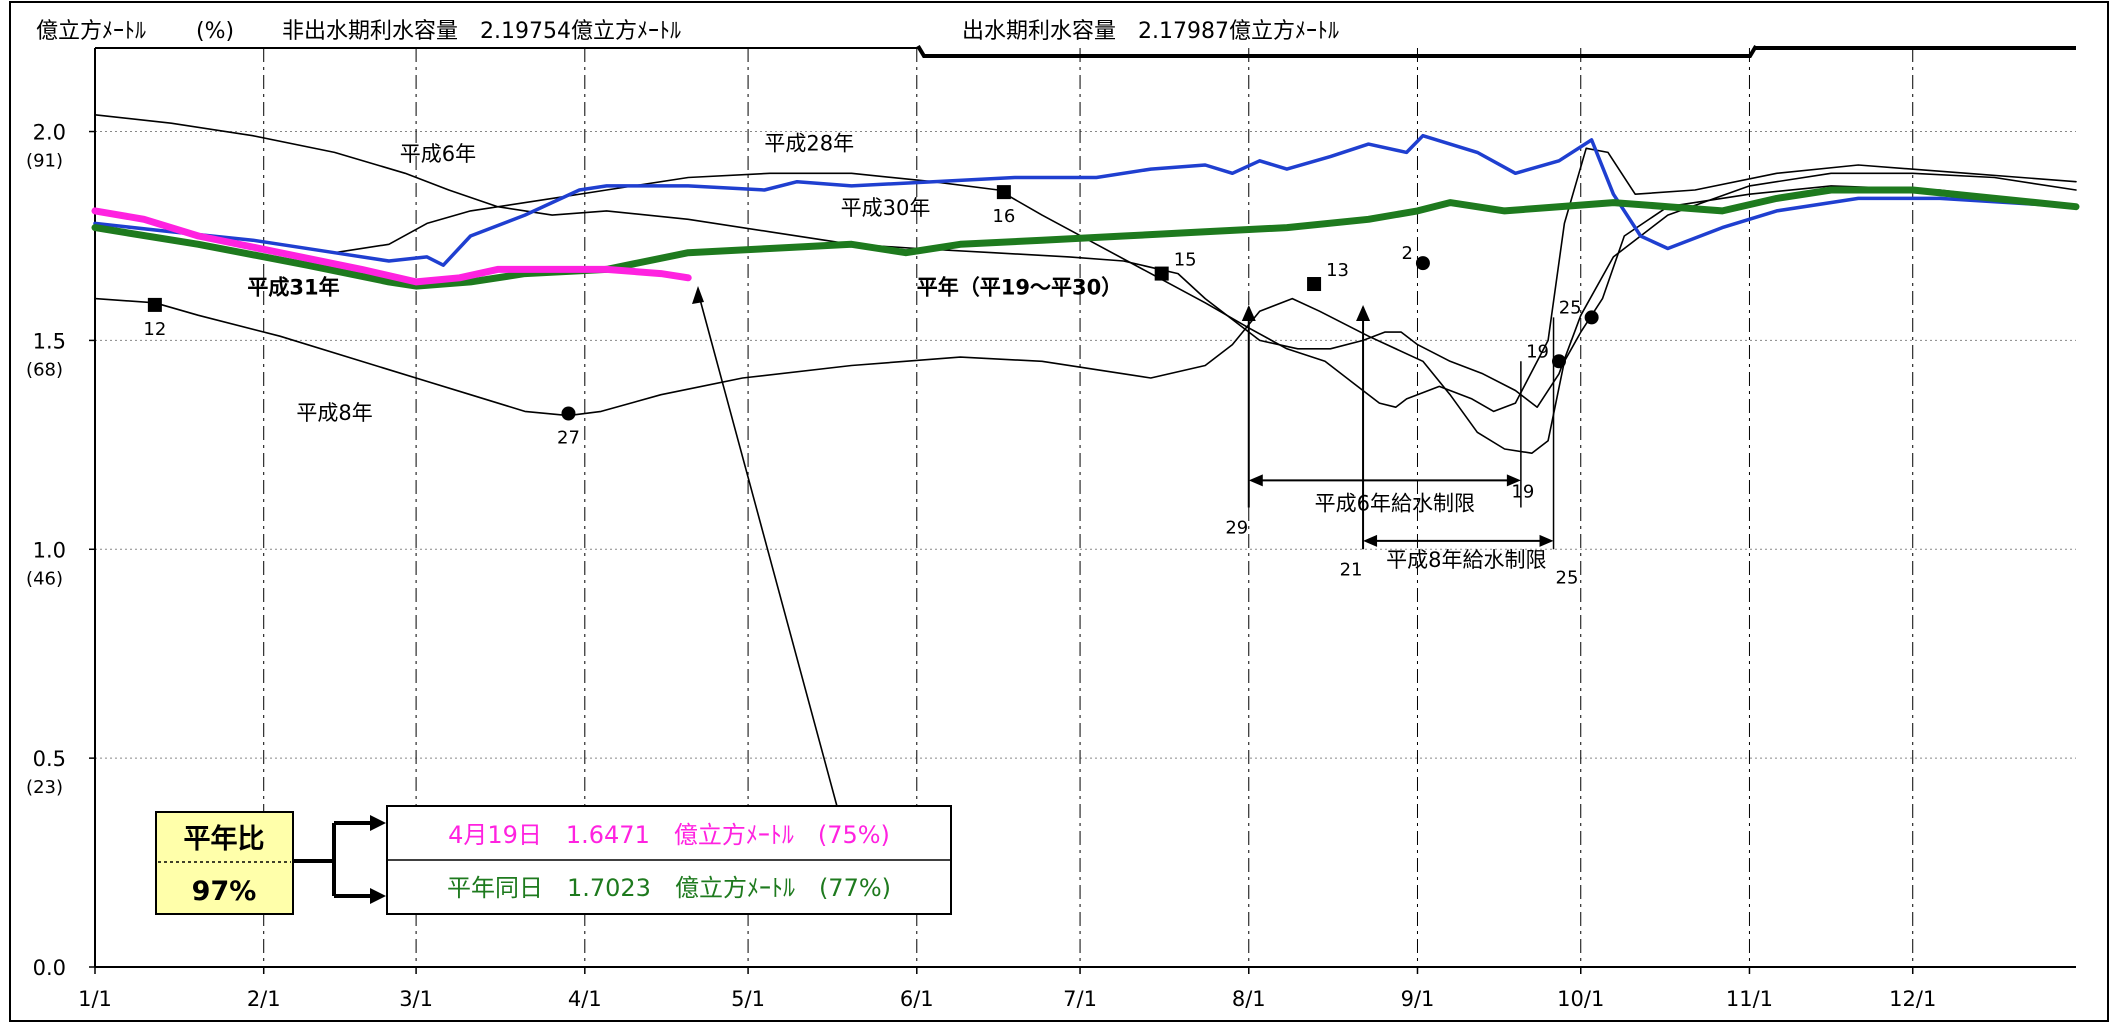 This screenshot has width=2121, height=1024. Describe the element at coordinates (378, 896) in the screenshot. I see `connector-bottom-arrow-head` at that location.